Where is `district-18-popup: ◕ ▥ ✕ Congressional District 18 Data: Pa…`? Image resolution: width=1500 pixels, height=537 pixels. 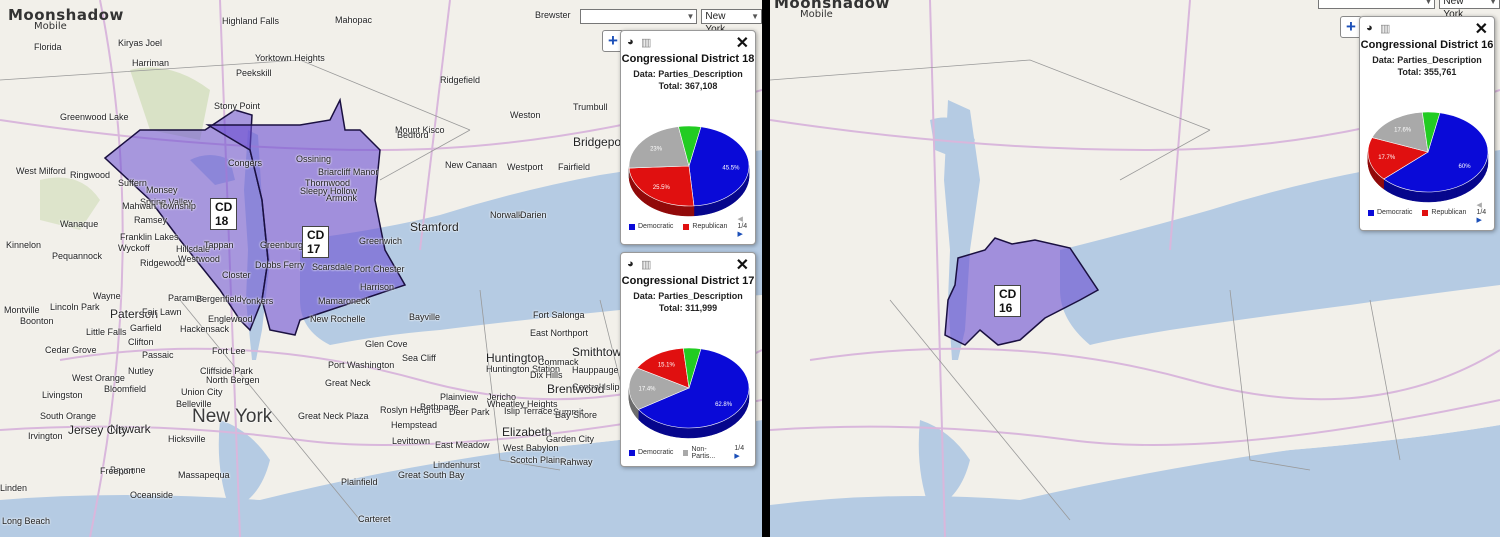
district-18-popup: ◕ ▥ ✕ Congressional District 18 Data: Pa… is located at coordinates (688, 137).